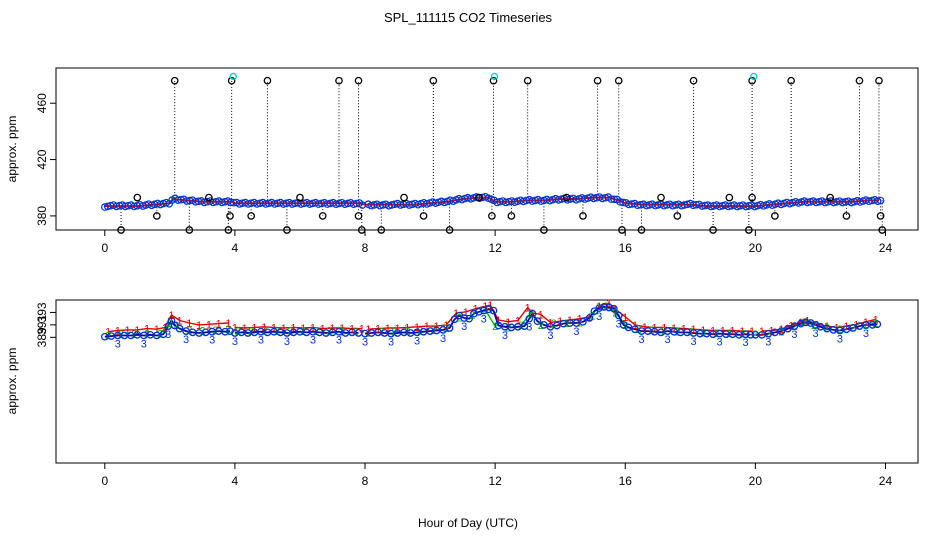 Image resolution: width=936 pixels, height=540 pixels. What do you see at coordinates (235, 481) in the screenshot?
I see `x-tick-label: 4` at bounding box center [235, 481].